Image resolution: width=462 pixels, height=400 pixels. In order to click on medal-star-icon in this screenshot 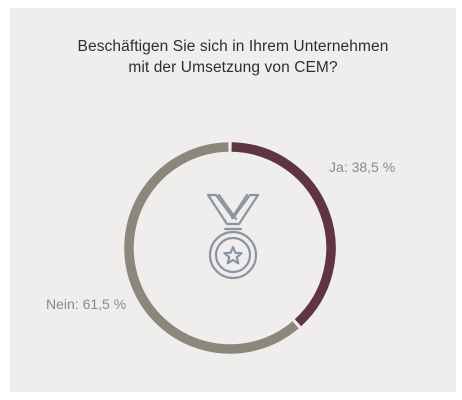, I will do `click(233, 236)`.